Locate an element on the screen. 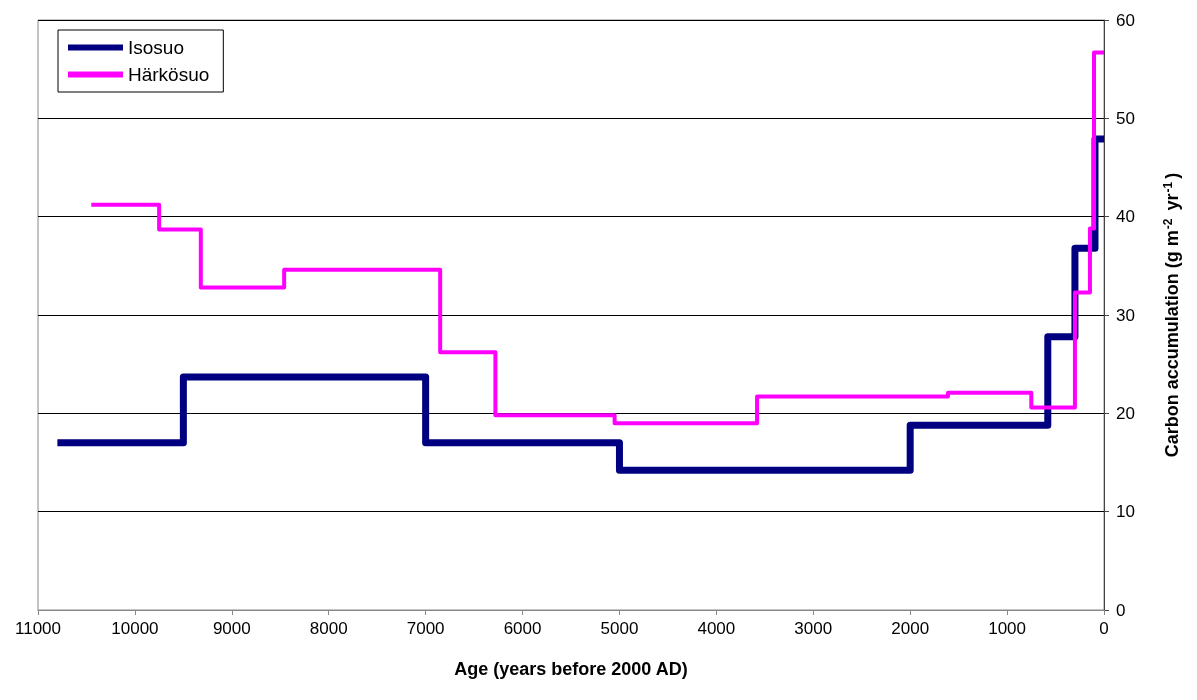 The image size is (1197, 700). legend-label: Härkösuo is located at coordinates (169, 74).